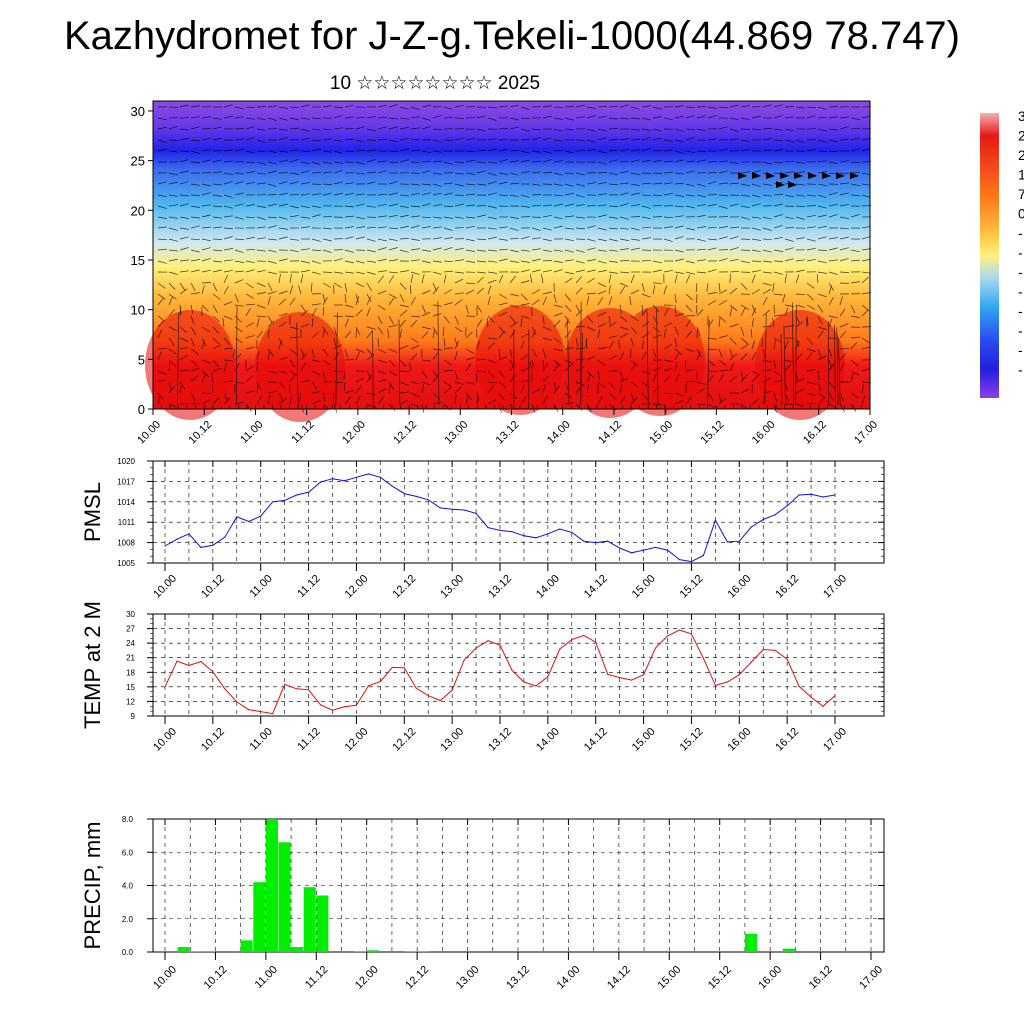 Image resolution: width=1024 pixels, height=1024 pixels. Describe the element at coordinates (764, 433) in the screenshot. I see `heatmap-x-tick-label: 16.00` at that location.